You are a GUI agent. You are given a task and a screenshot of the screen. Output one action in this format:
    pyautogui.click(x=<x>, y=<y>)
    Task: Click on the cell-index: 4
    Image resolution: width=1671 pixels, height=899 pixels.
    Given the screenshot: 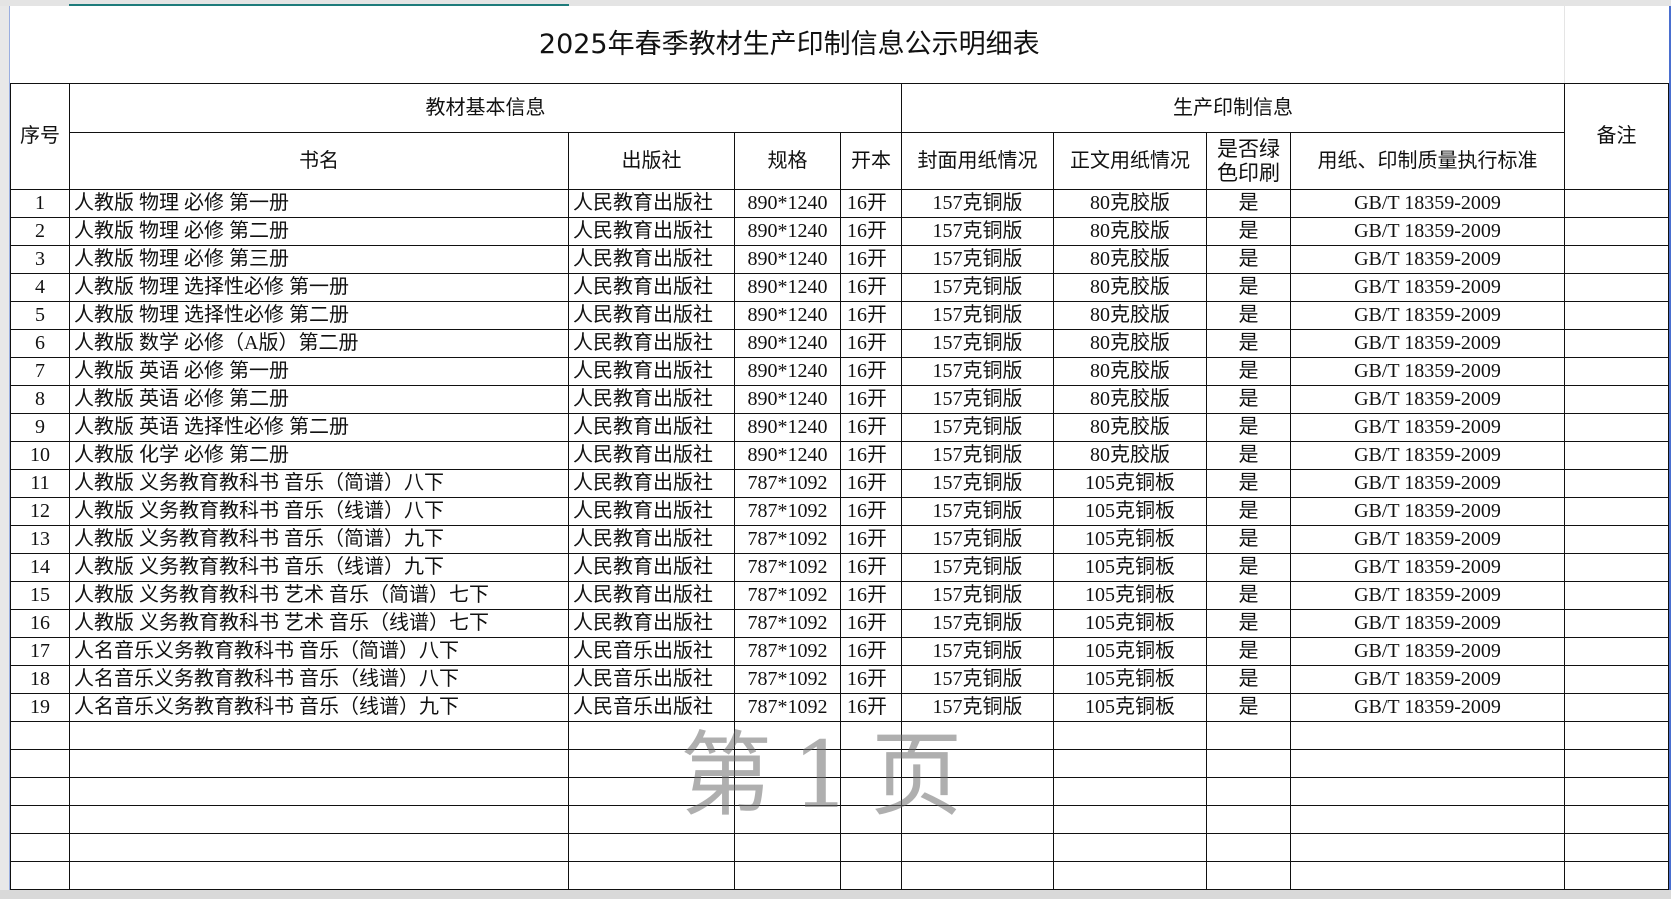 What is the action you would take?
    pyautogui.click(x=40, y=287)
    